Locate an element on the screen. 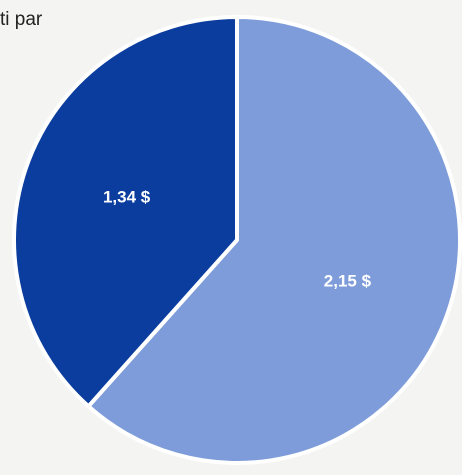 Image resolution: width=462 pixels, height=475 pixels. value-label: 1,34 $ is located at coordinates (127, 196).